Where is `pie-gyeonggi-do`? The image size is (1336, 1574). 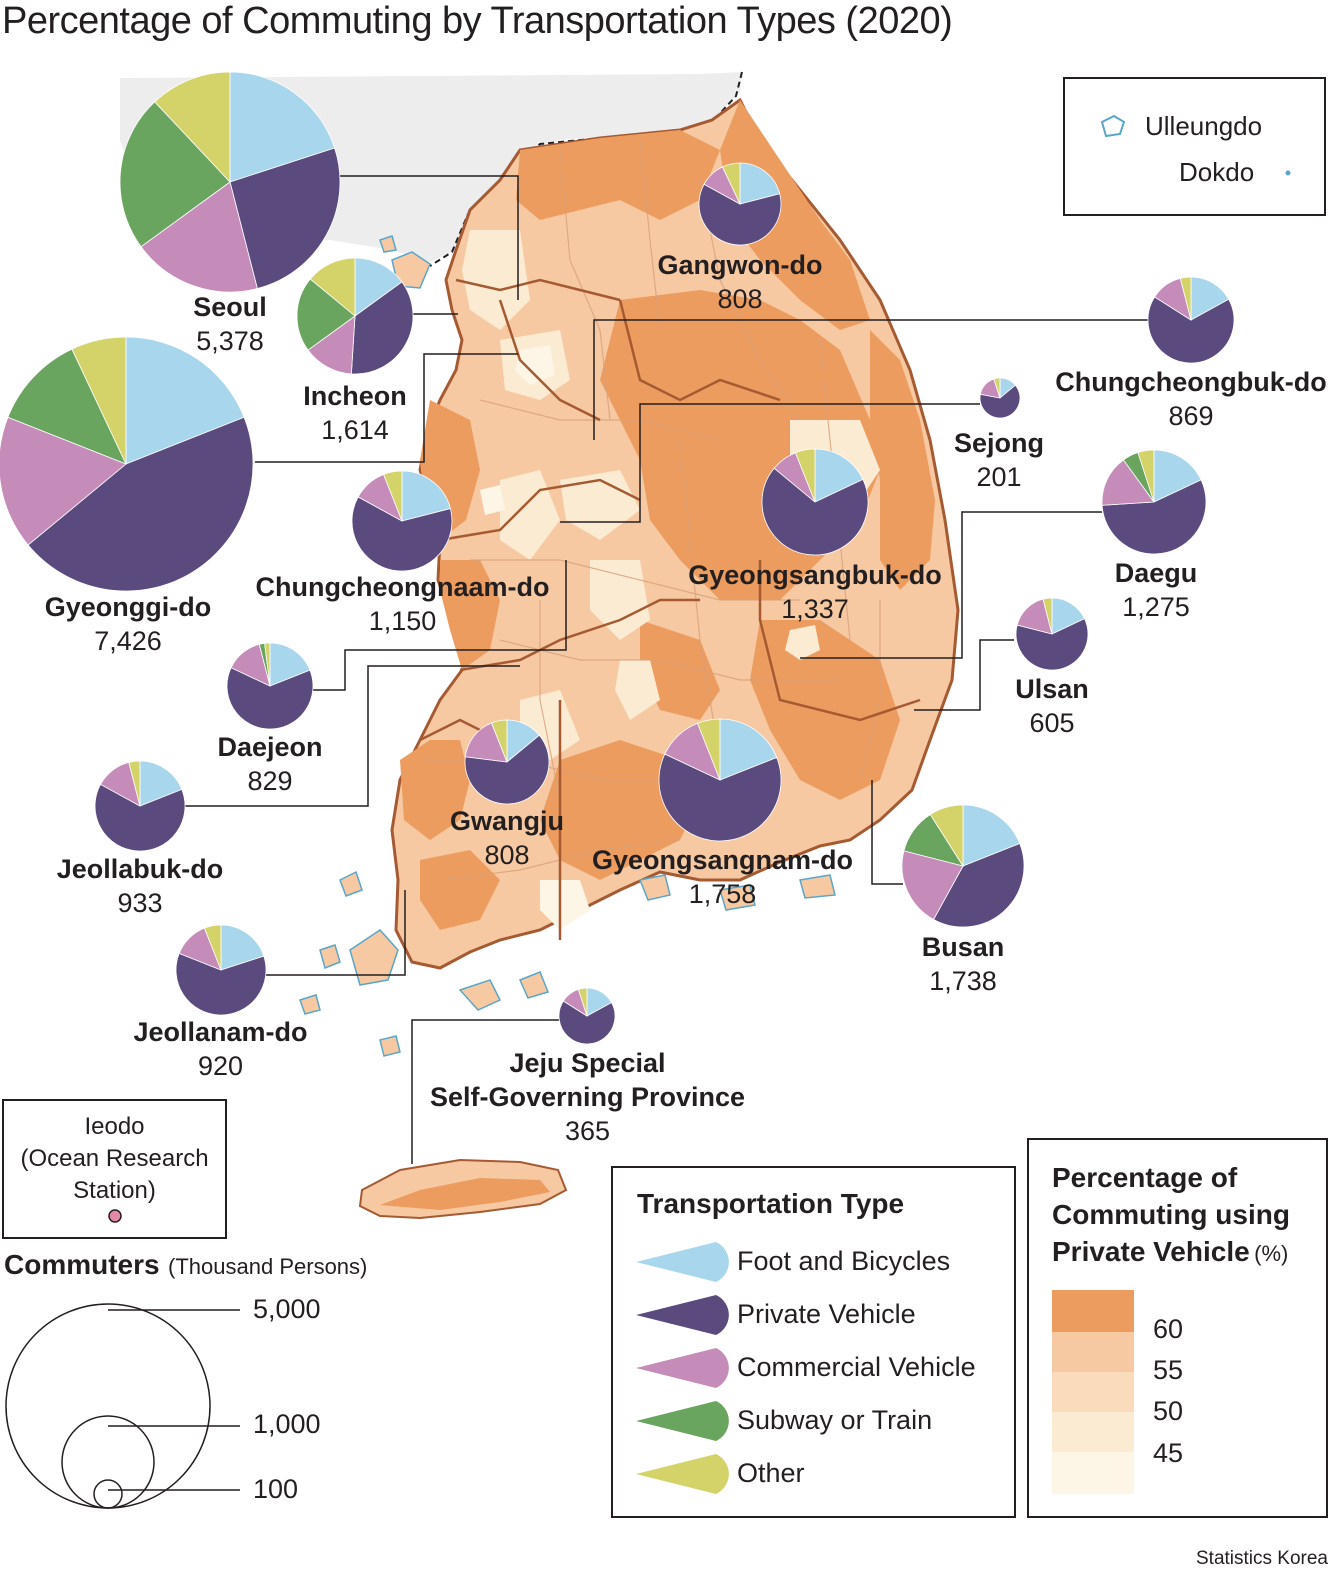 pie-gyeonggi-do is located at coordinates (127, 464).